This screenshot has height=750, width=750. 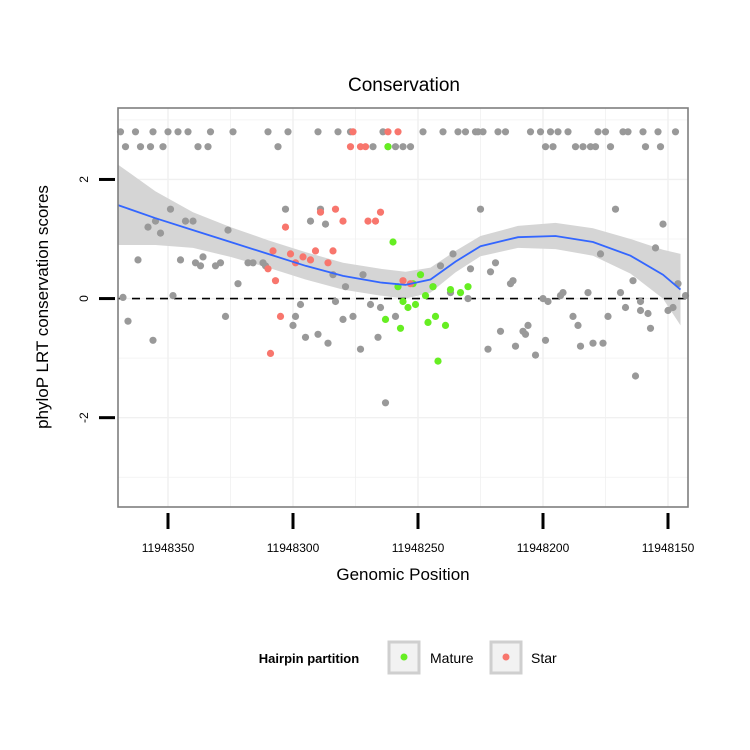 I want to click on x-tick-label: 11948150, so click(x=668, y=548).